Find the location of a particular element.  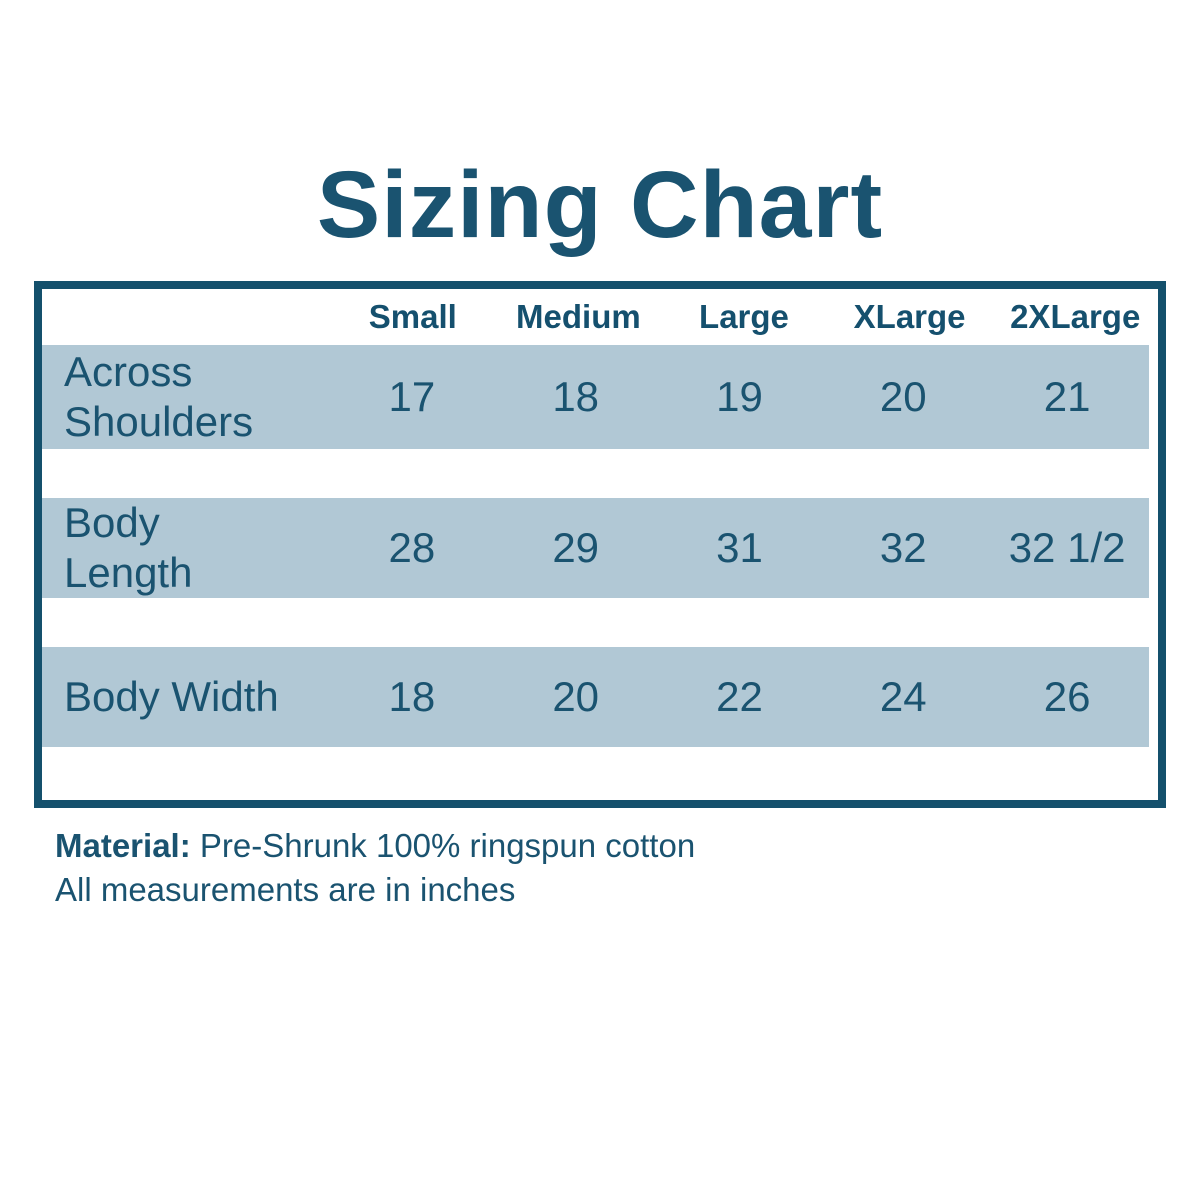

cell-value: 31 is located at coordinates (739, 547).